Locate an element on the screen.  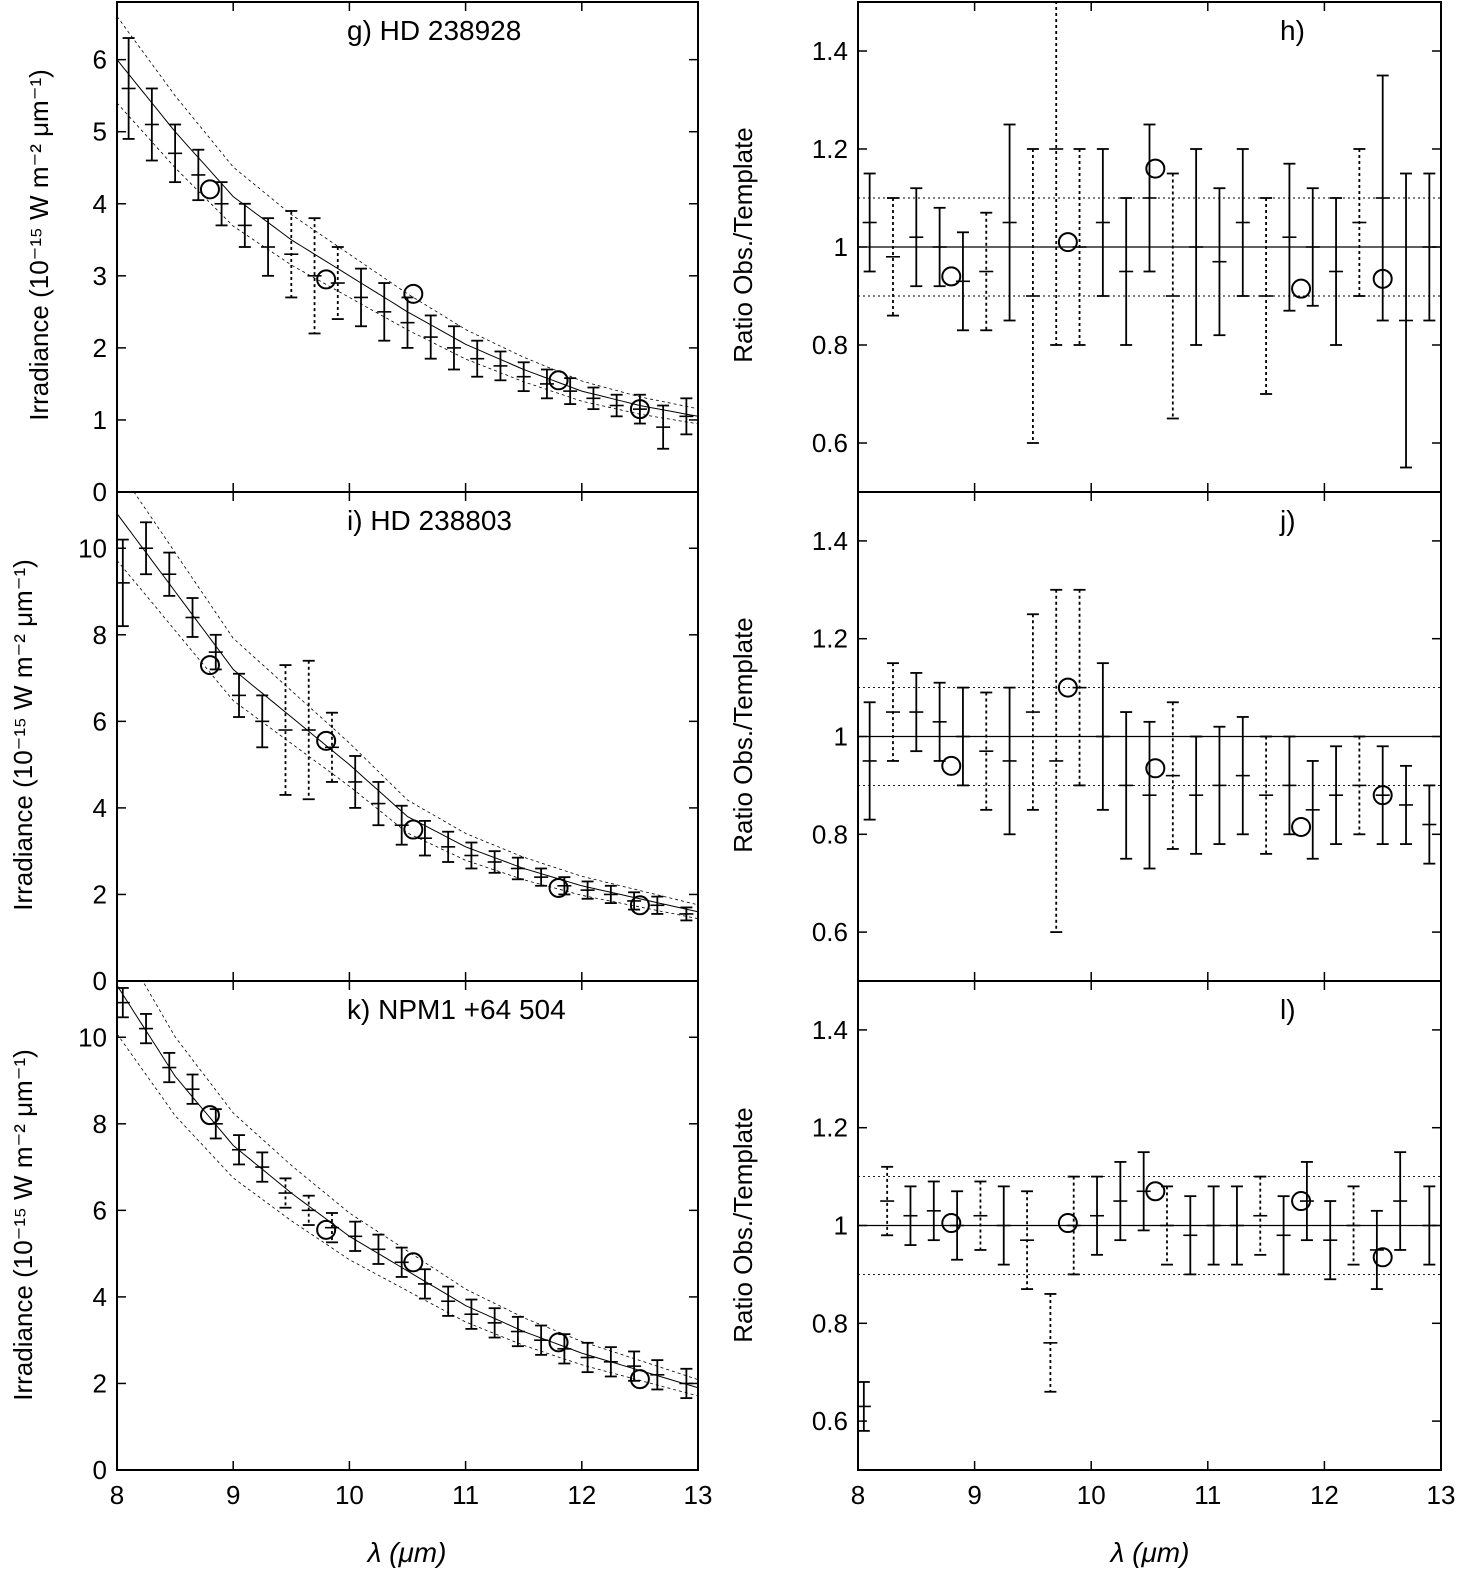
x-tick-label: 8 is located at coordinates (117, 1495).